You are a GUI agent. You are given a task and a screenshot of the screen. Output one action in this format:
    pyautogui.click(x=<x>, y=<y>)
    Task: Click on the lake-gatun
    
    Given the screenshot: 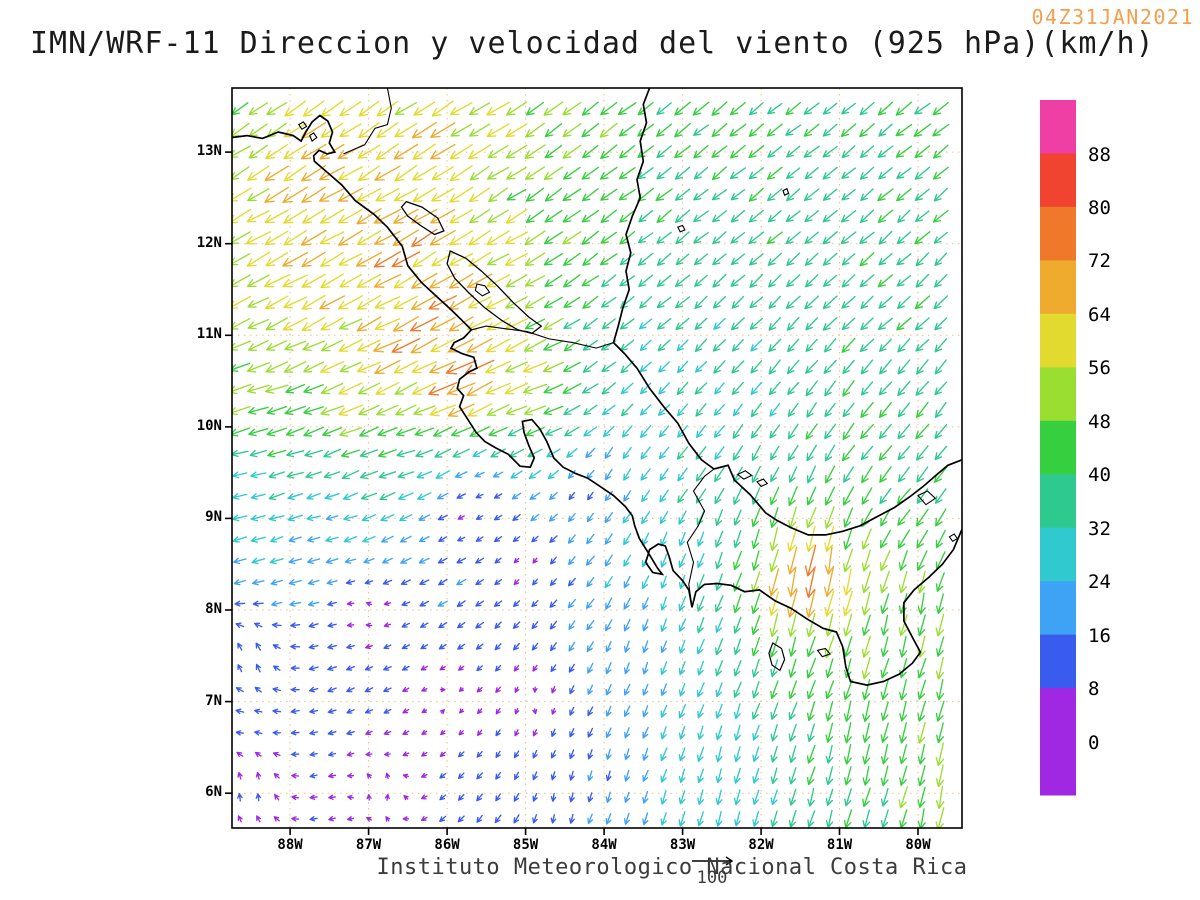 What is the action you would take?
    pyautogui.click(x=927, y=498)
    